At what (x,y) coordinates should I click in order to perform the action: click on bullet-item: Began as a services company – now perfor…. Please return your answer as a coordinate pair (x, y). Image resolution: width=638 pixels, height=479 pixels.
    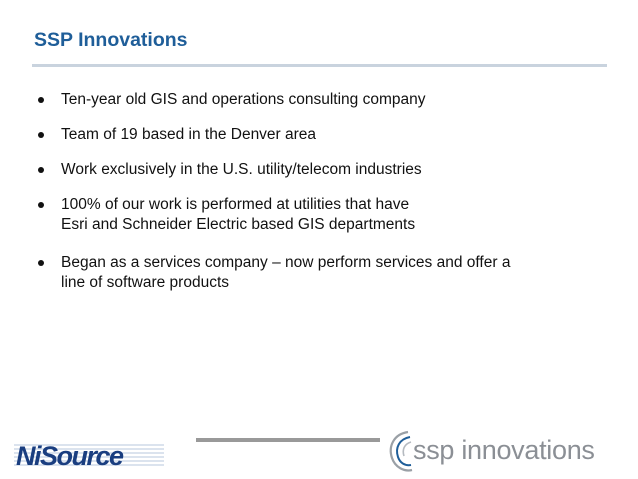
    Looking at the image, I should click on (326, 273).